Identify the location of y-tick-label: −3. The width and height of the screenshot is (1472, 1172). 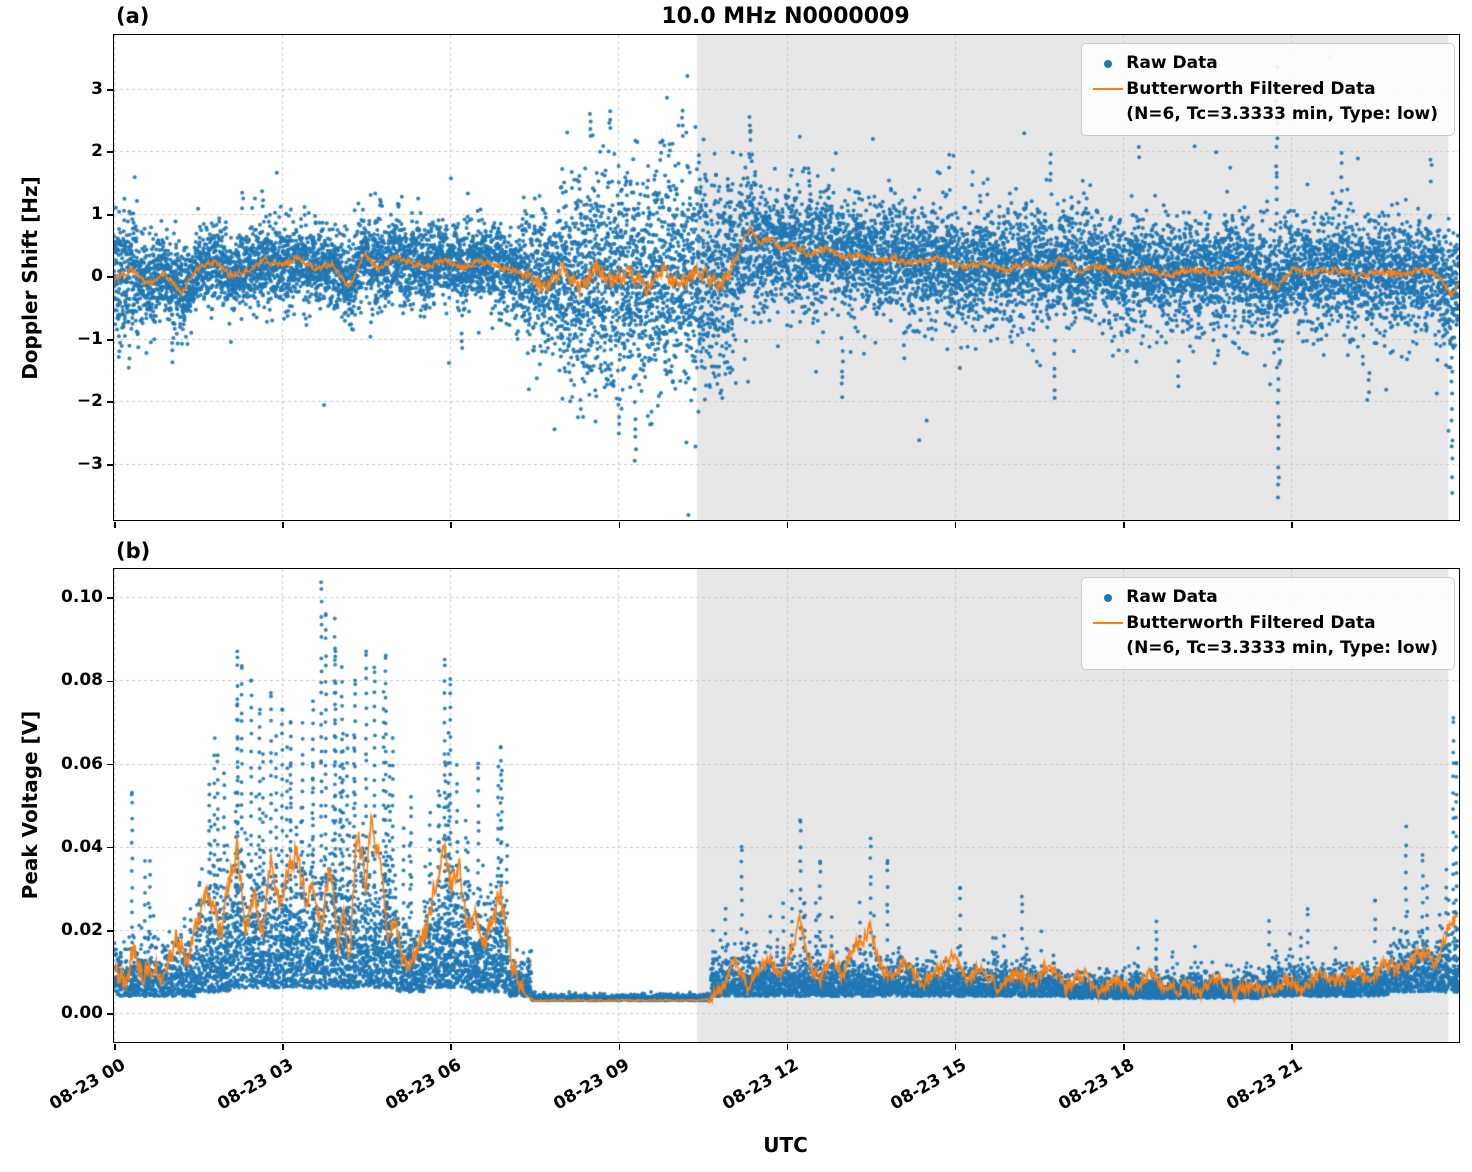
(89, 463).